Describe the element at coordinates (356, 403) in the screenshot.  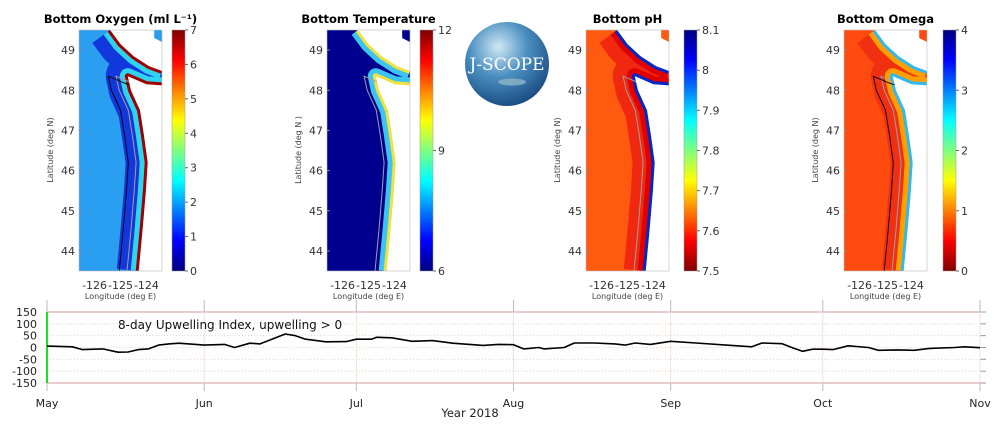
I see `x-tick-label: Jul` at that location.